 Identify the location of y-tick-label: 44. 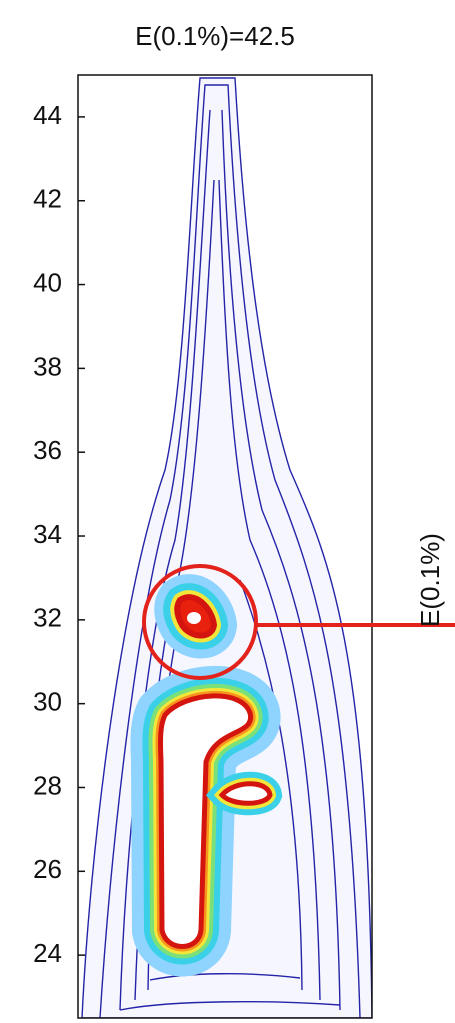
(47, 115).